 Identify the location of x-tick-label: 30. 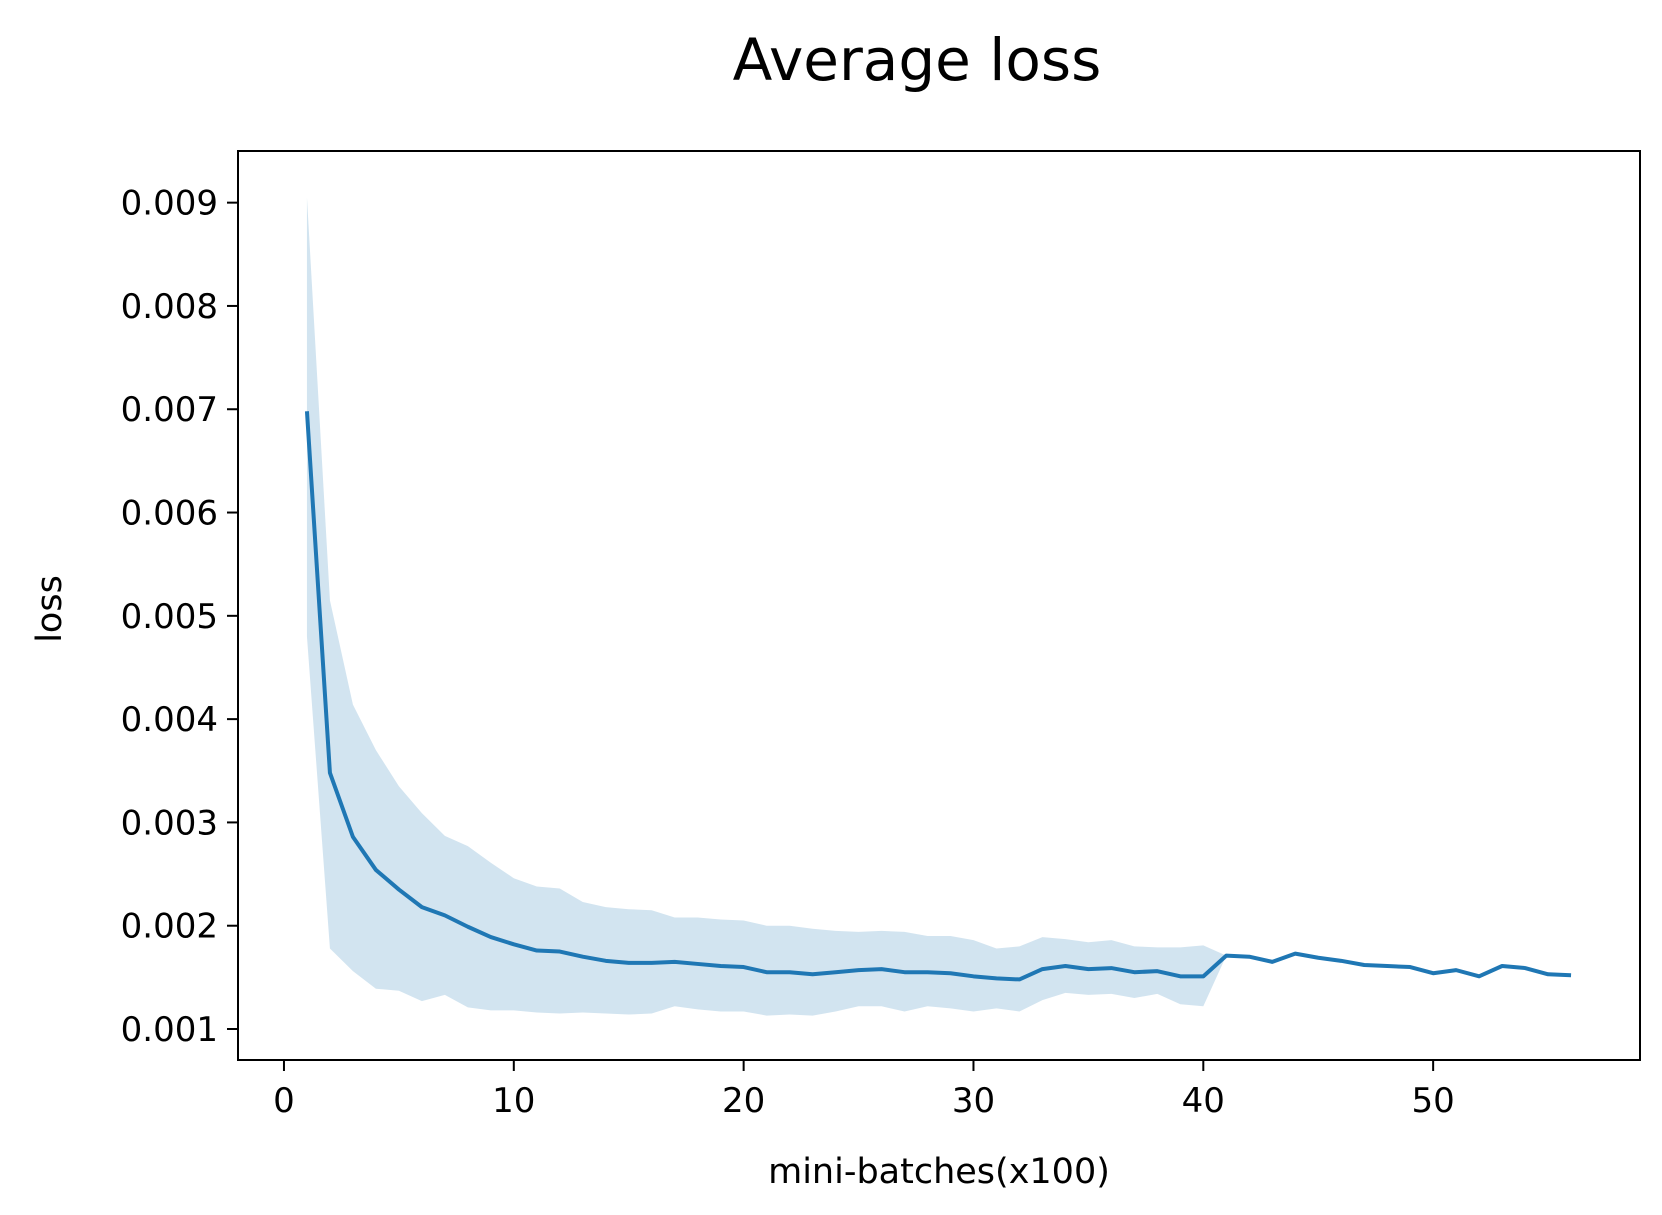
(973, 1101).